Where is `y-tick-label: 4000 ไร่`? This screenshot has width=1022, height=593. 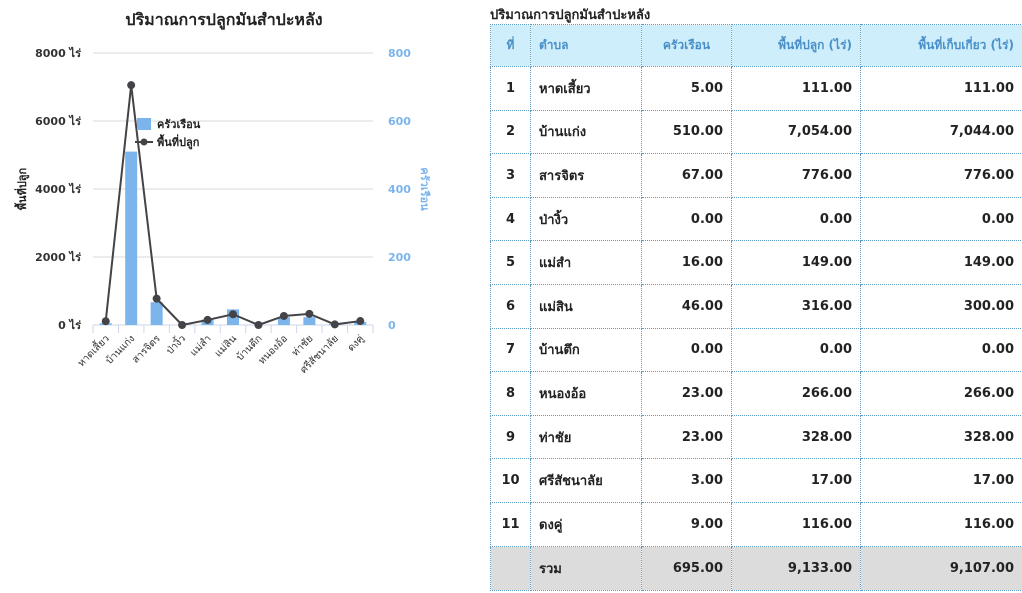
y-tick-label: 4000 ไร่ is located at coordinates (58, 189).